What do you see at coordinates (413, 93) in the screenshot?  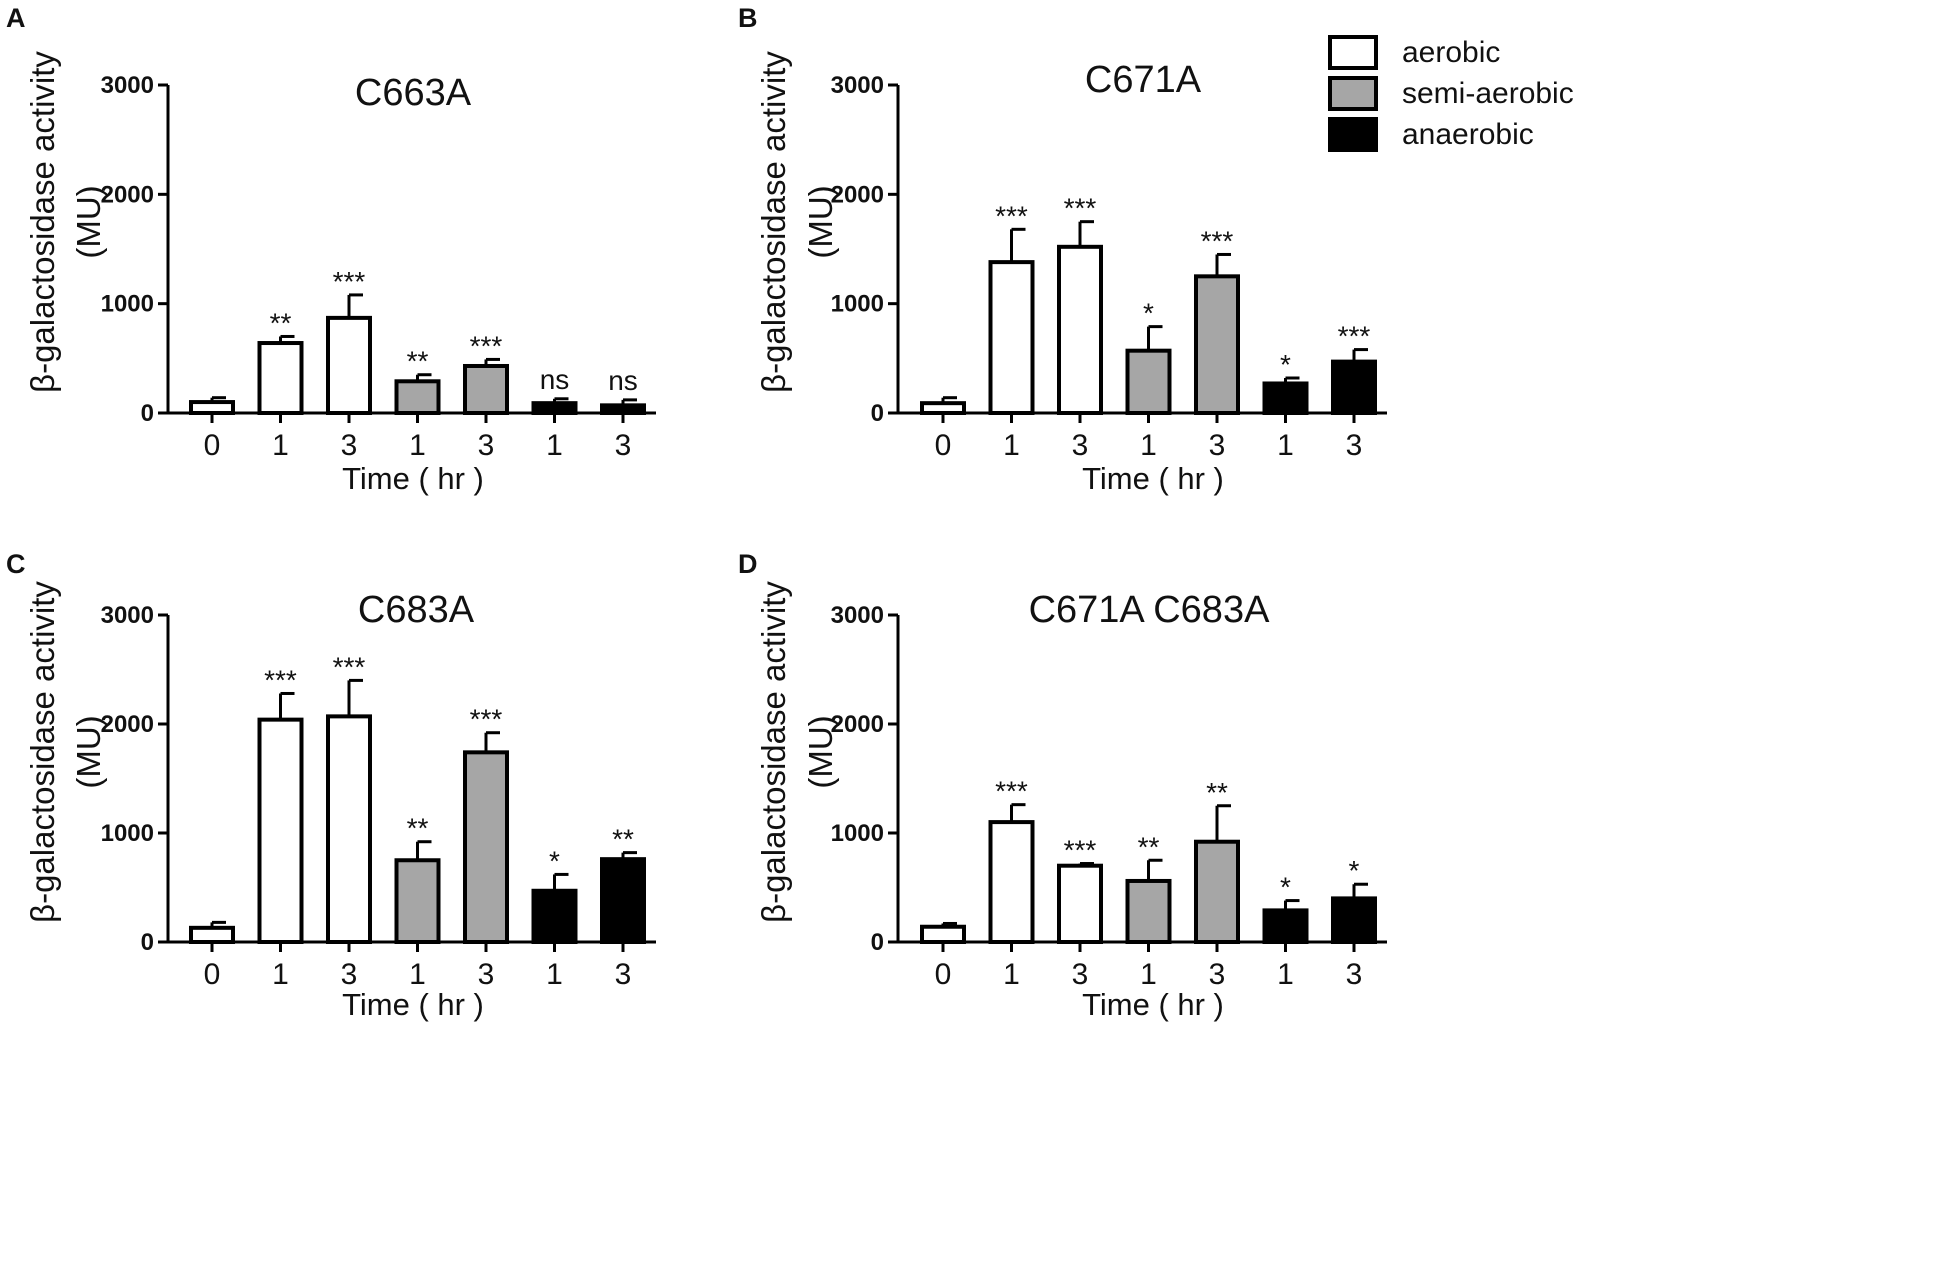 I see `chart-title: C663A` at bounding box center [413, 93].